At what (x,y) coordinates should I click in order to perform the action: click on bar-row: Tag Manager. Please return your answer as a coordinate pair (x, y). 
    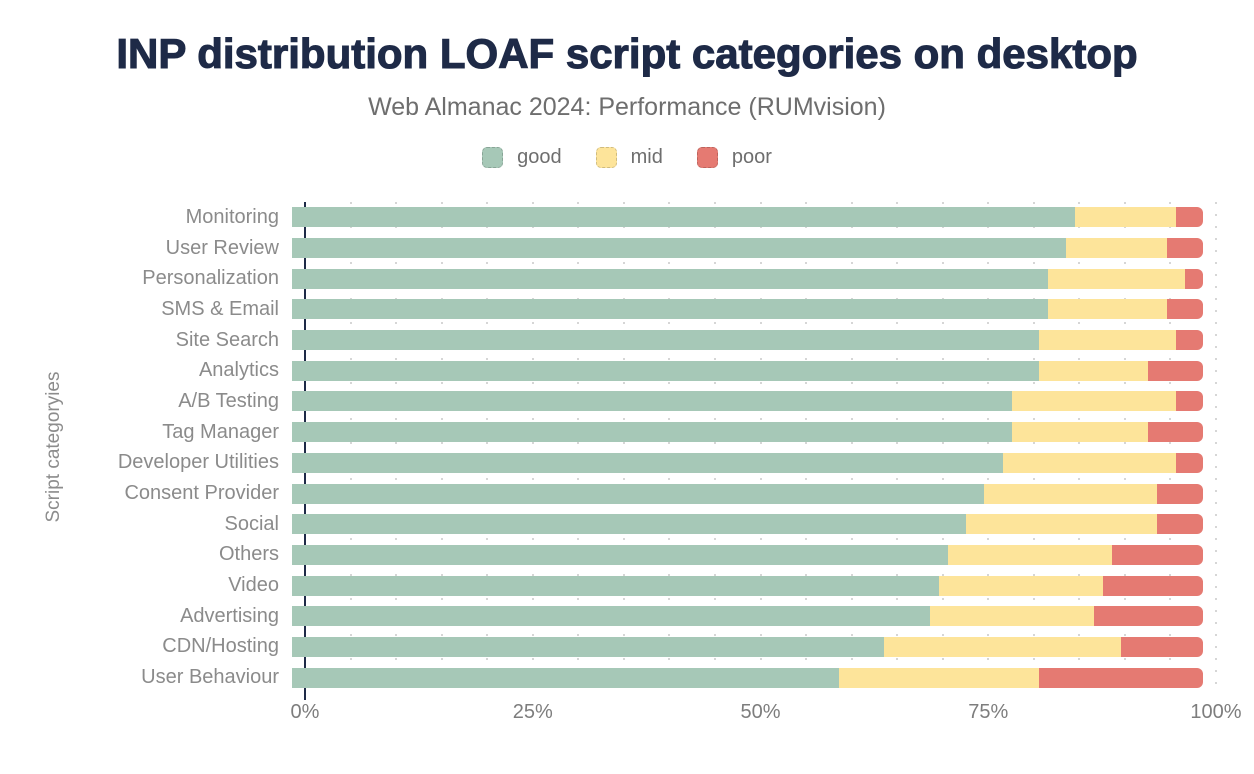
    Looking at the image, I should click on (627, 432).